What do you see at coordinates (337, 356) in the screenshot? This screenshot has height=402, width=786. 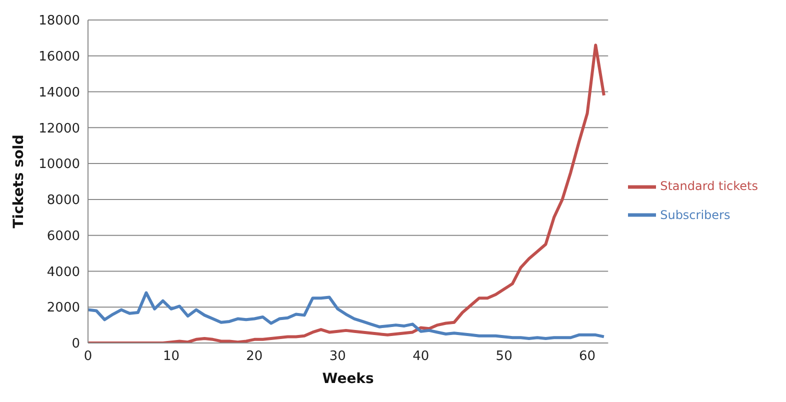 I see `x-tick-label: 30` at bounding box center [337, 356].